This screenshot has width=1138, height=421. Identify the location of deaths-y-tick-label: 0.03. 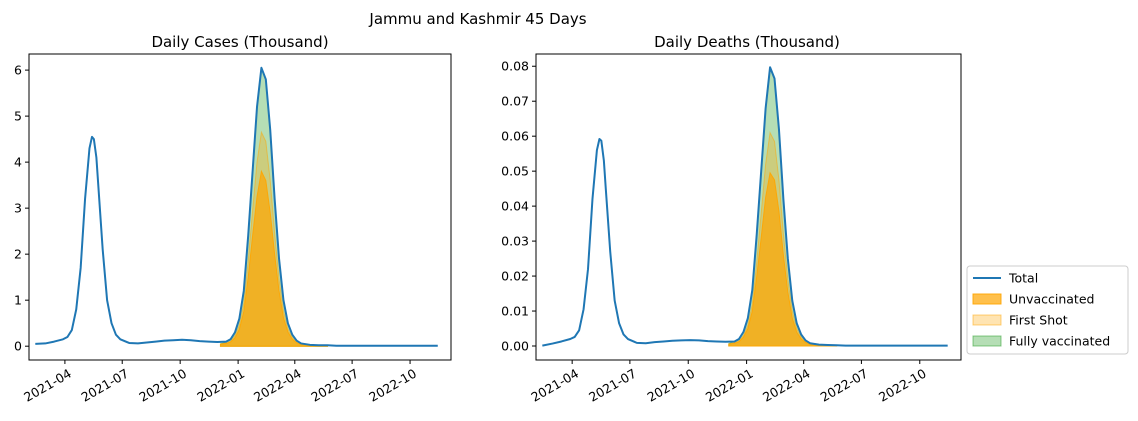
(515, 241).